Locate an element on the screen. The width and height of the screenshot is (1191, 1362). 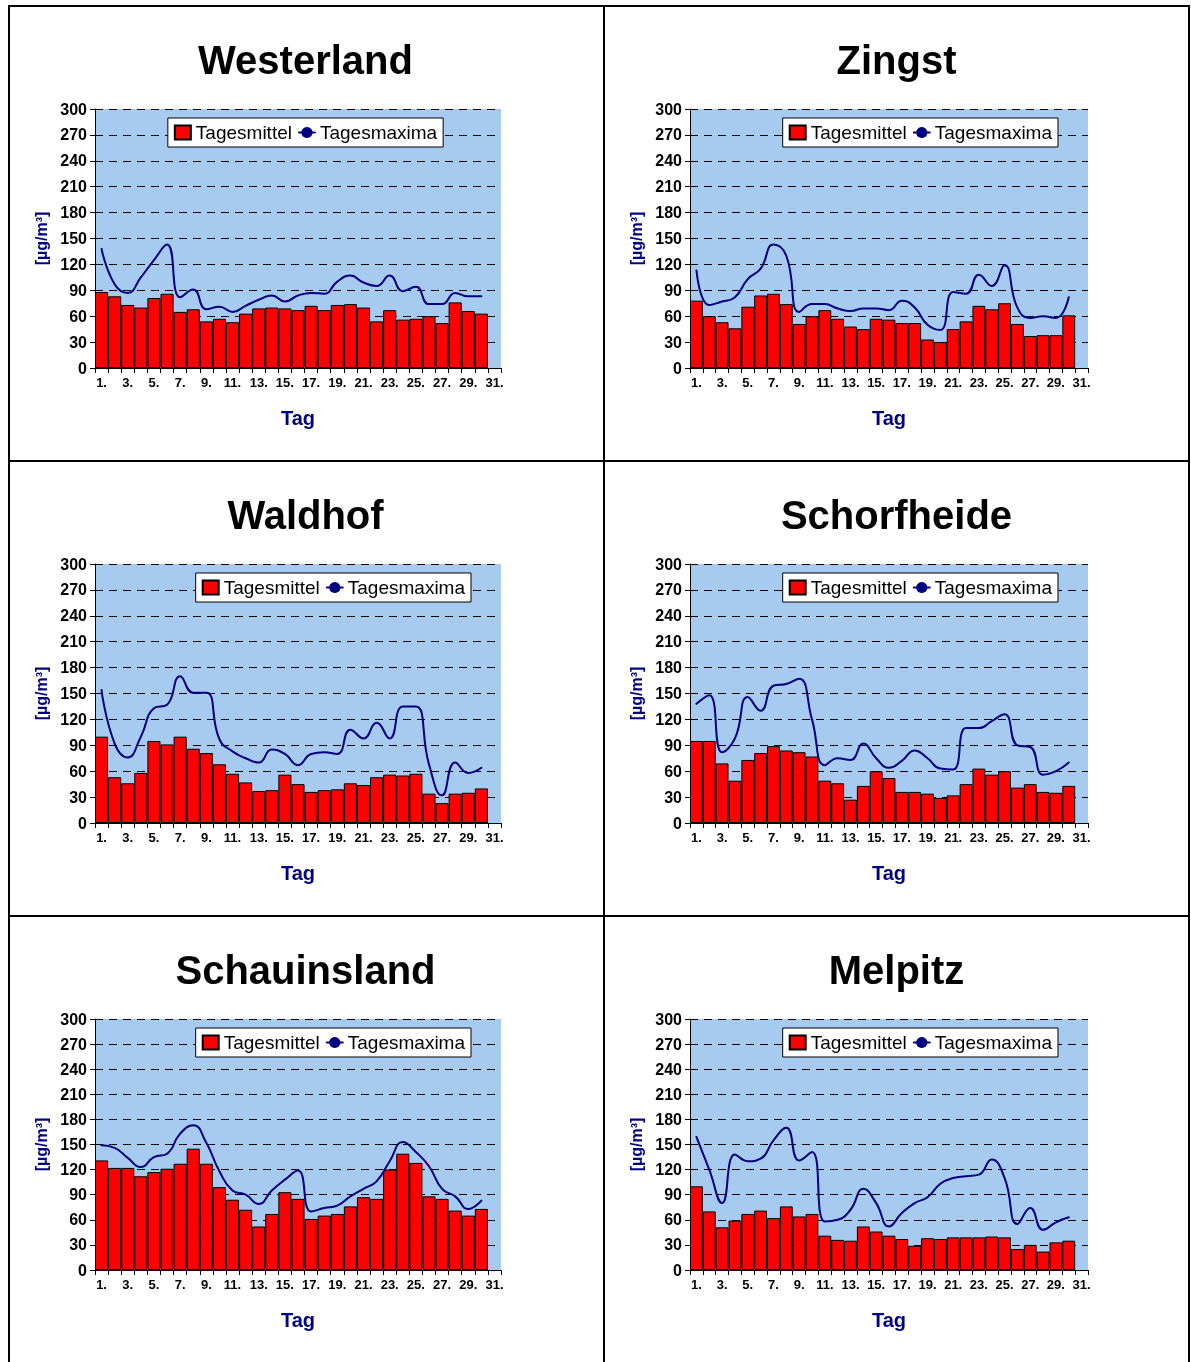
x-tick-label: 29. is located at coordinates (1055, 837).